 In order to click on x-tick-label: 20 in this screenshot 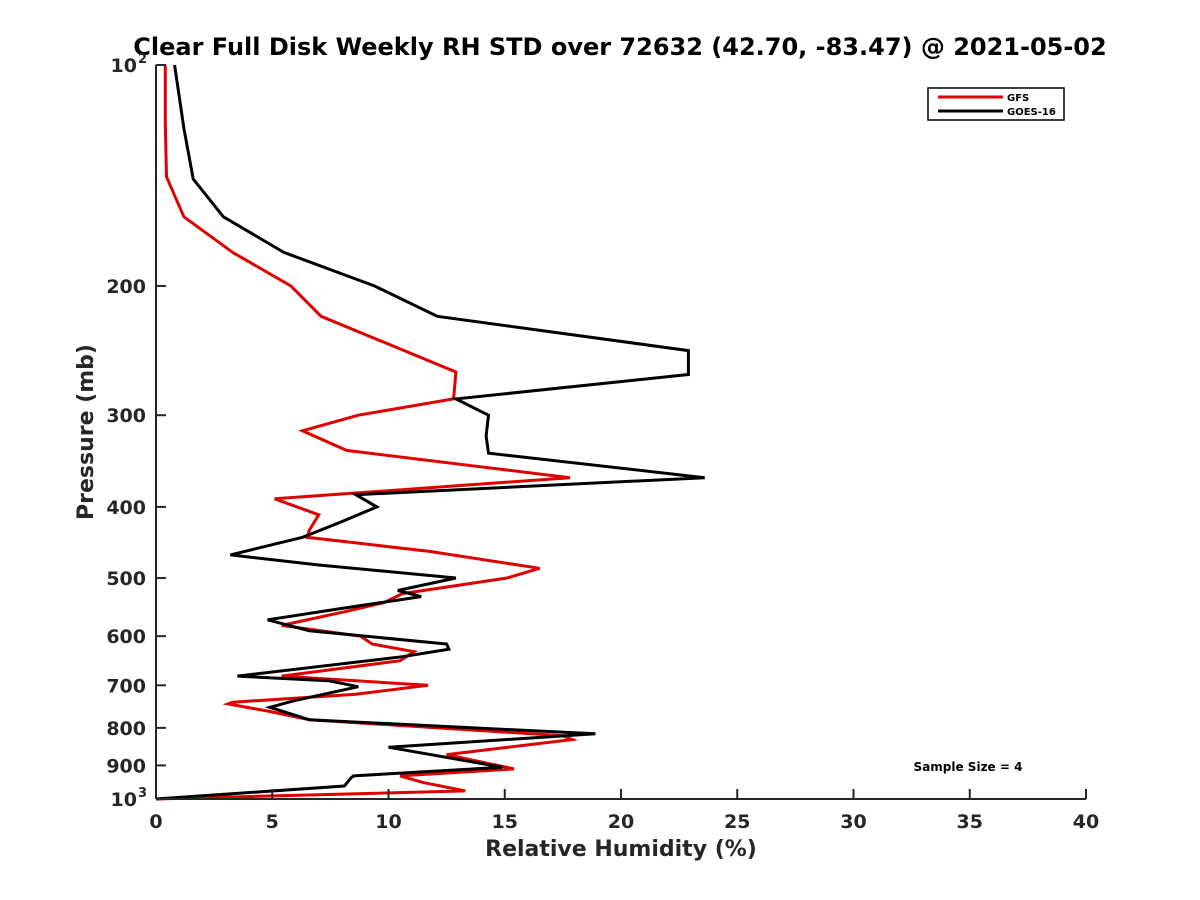, I will do `click(621, 822)`.